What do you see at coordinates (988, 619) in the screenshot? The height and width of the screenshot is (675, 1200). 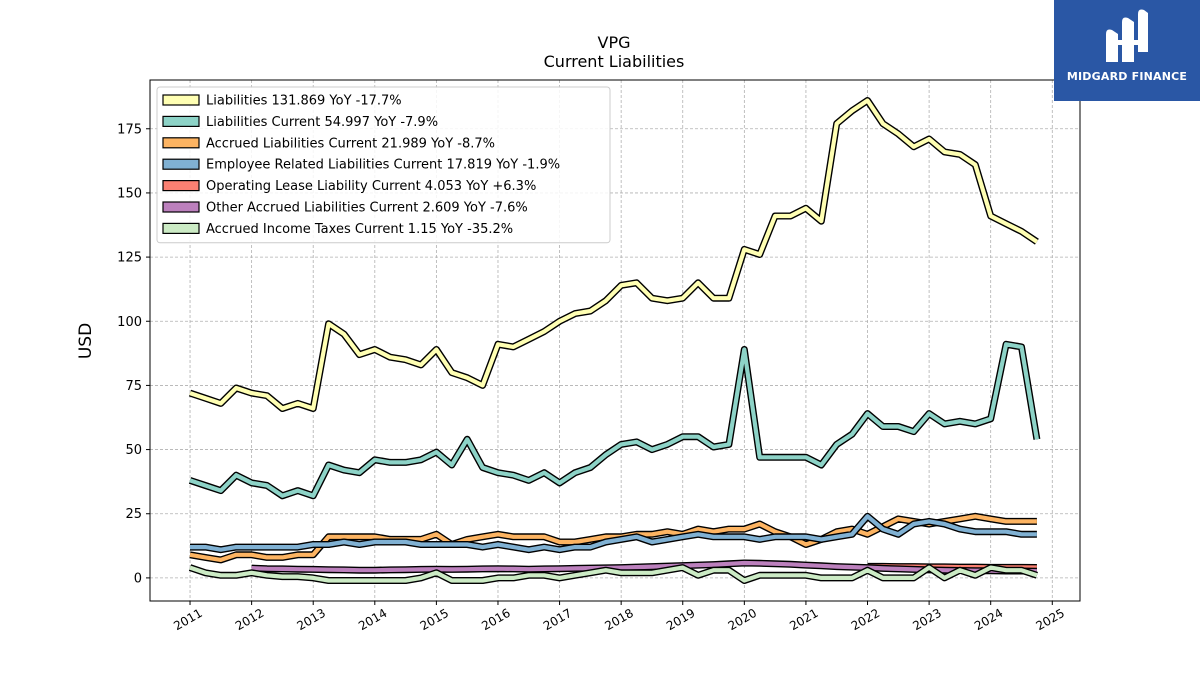 I see `x-tick-label: 2024` at bounding box center [988, 619].